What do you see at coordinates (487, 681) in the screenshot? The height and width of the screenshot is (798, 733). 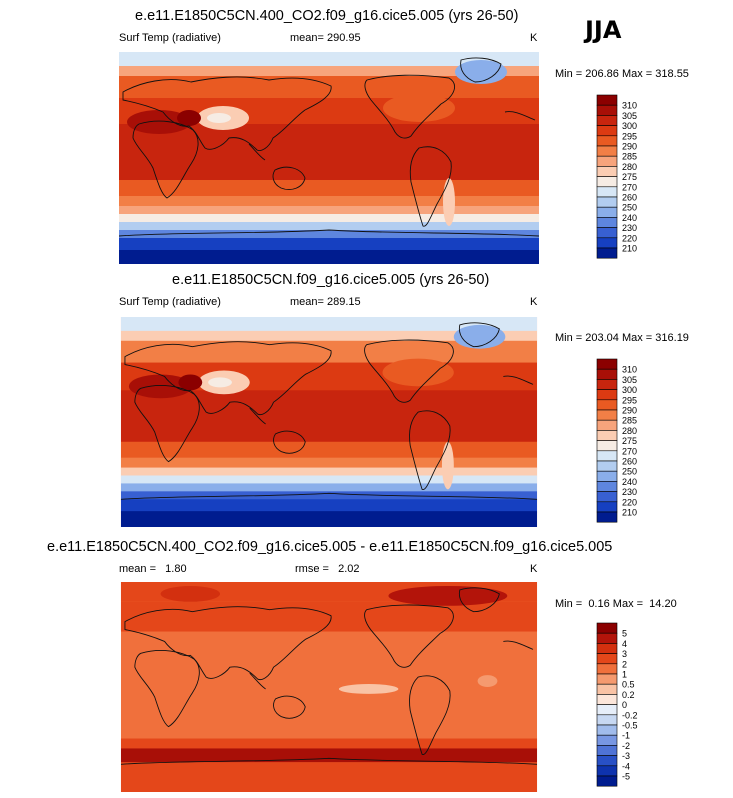 I see `atlantic-cool` at bounding box center [487, 681].